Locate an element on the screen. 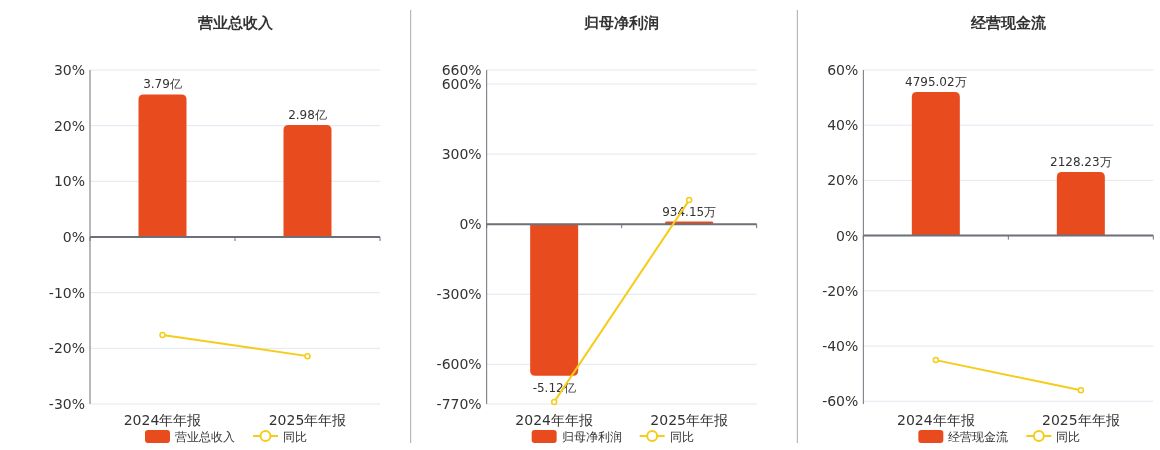 The width and height of the screenshot is (1160, 450). legend-label: 经营现金流 is located at coordinates (978, 437).